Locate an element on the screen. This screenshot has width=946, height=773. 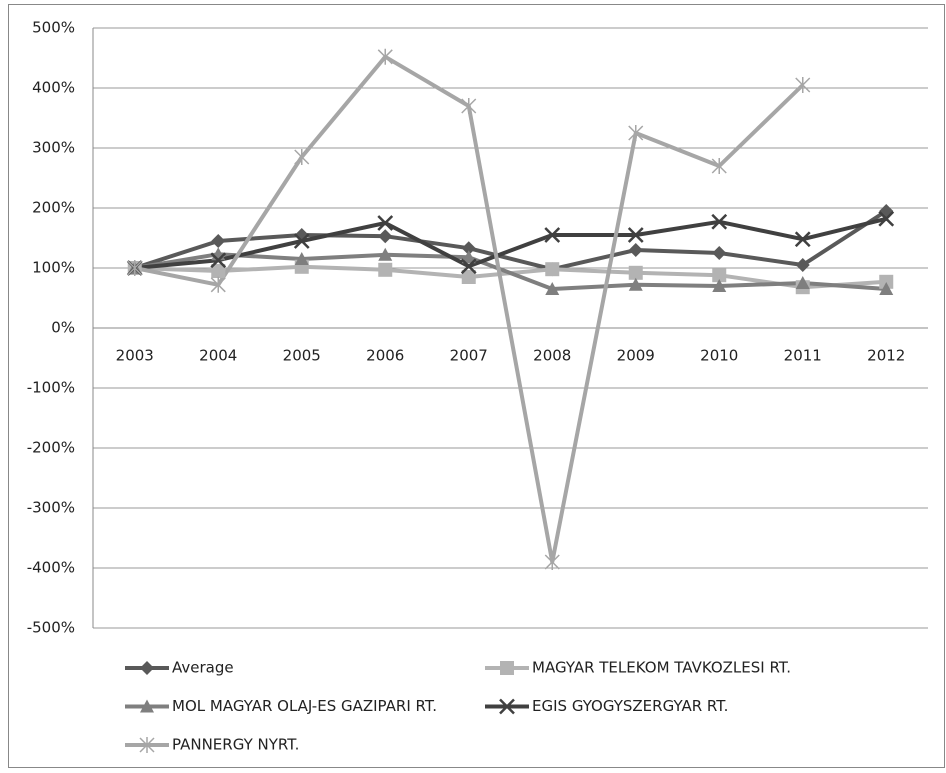
x-tick-label: 2006 is located at coordinates (385, 356).